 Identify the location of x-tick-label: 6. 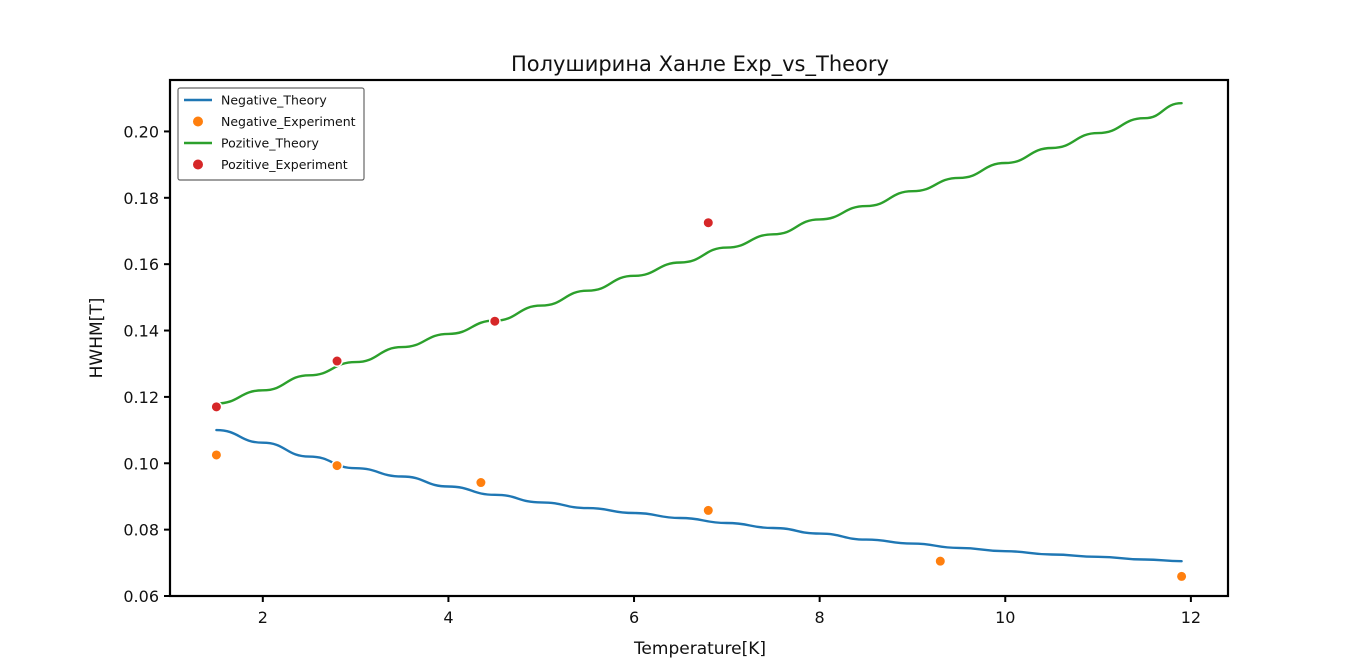
(634, 617).